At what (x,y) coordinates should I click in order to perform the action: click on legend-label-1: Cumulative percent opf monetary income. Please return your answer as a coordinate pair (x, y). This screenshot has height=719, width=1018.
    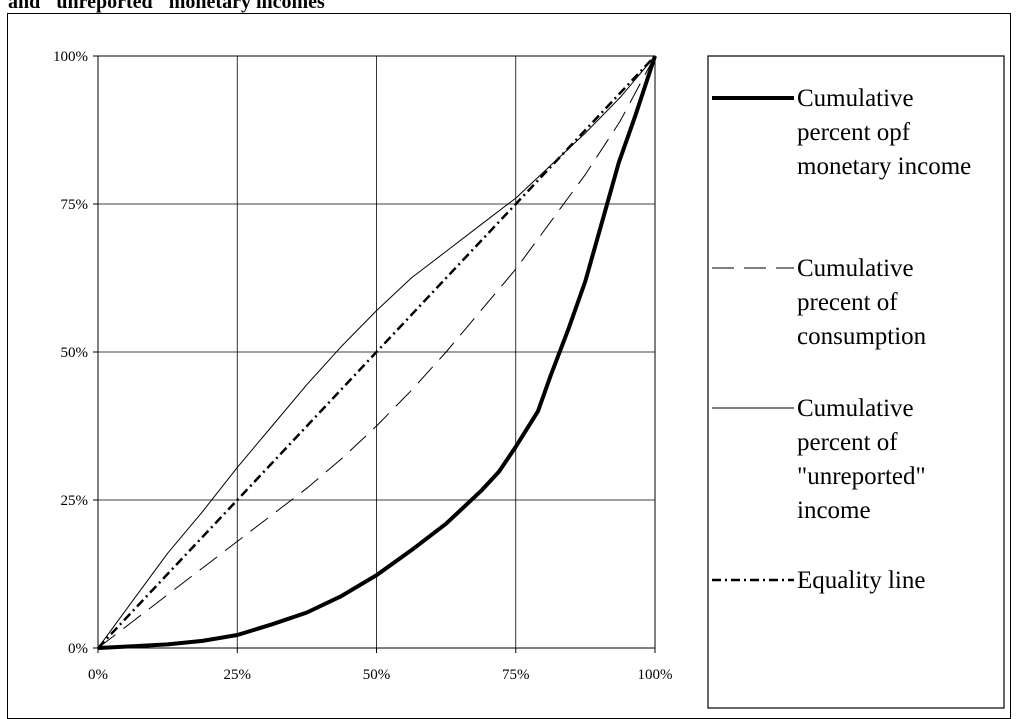
    Looking at the image, I should click on (884, 132).